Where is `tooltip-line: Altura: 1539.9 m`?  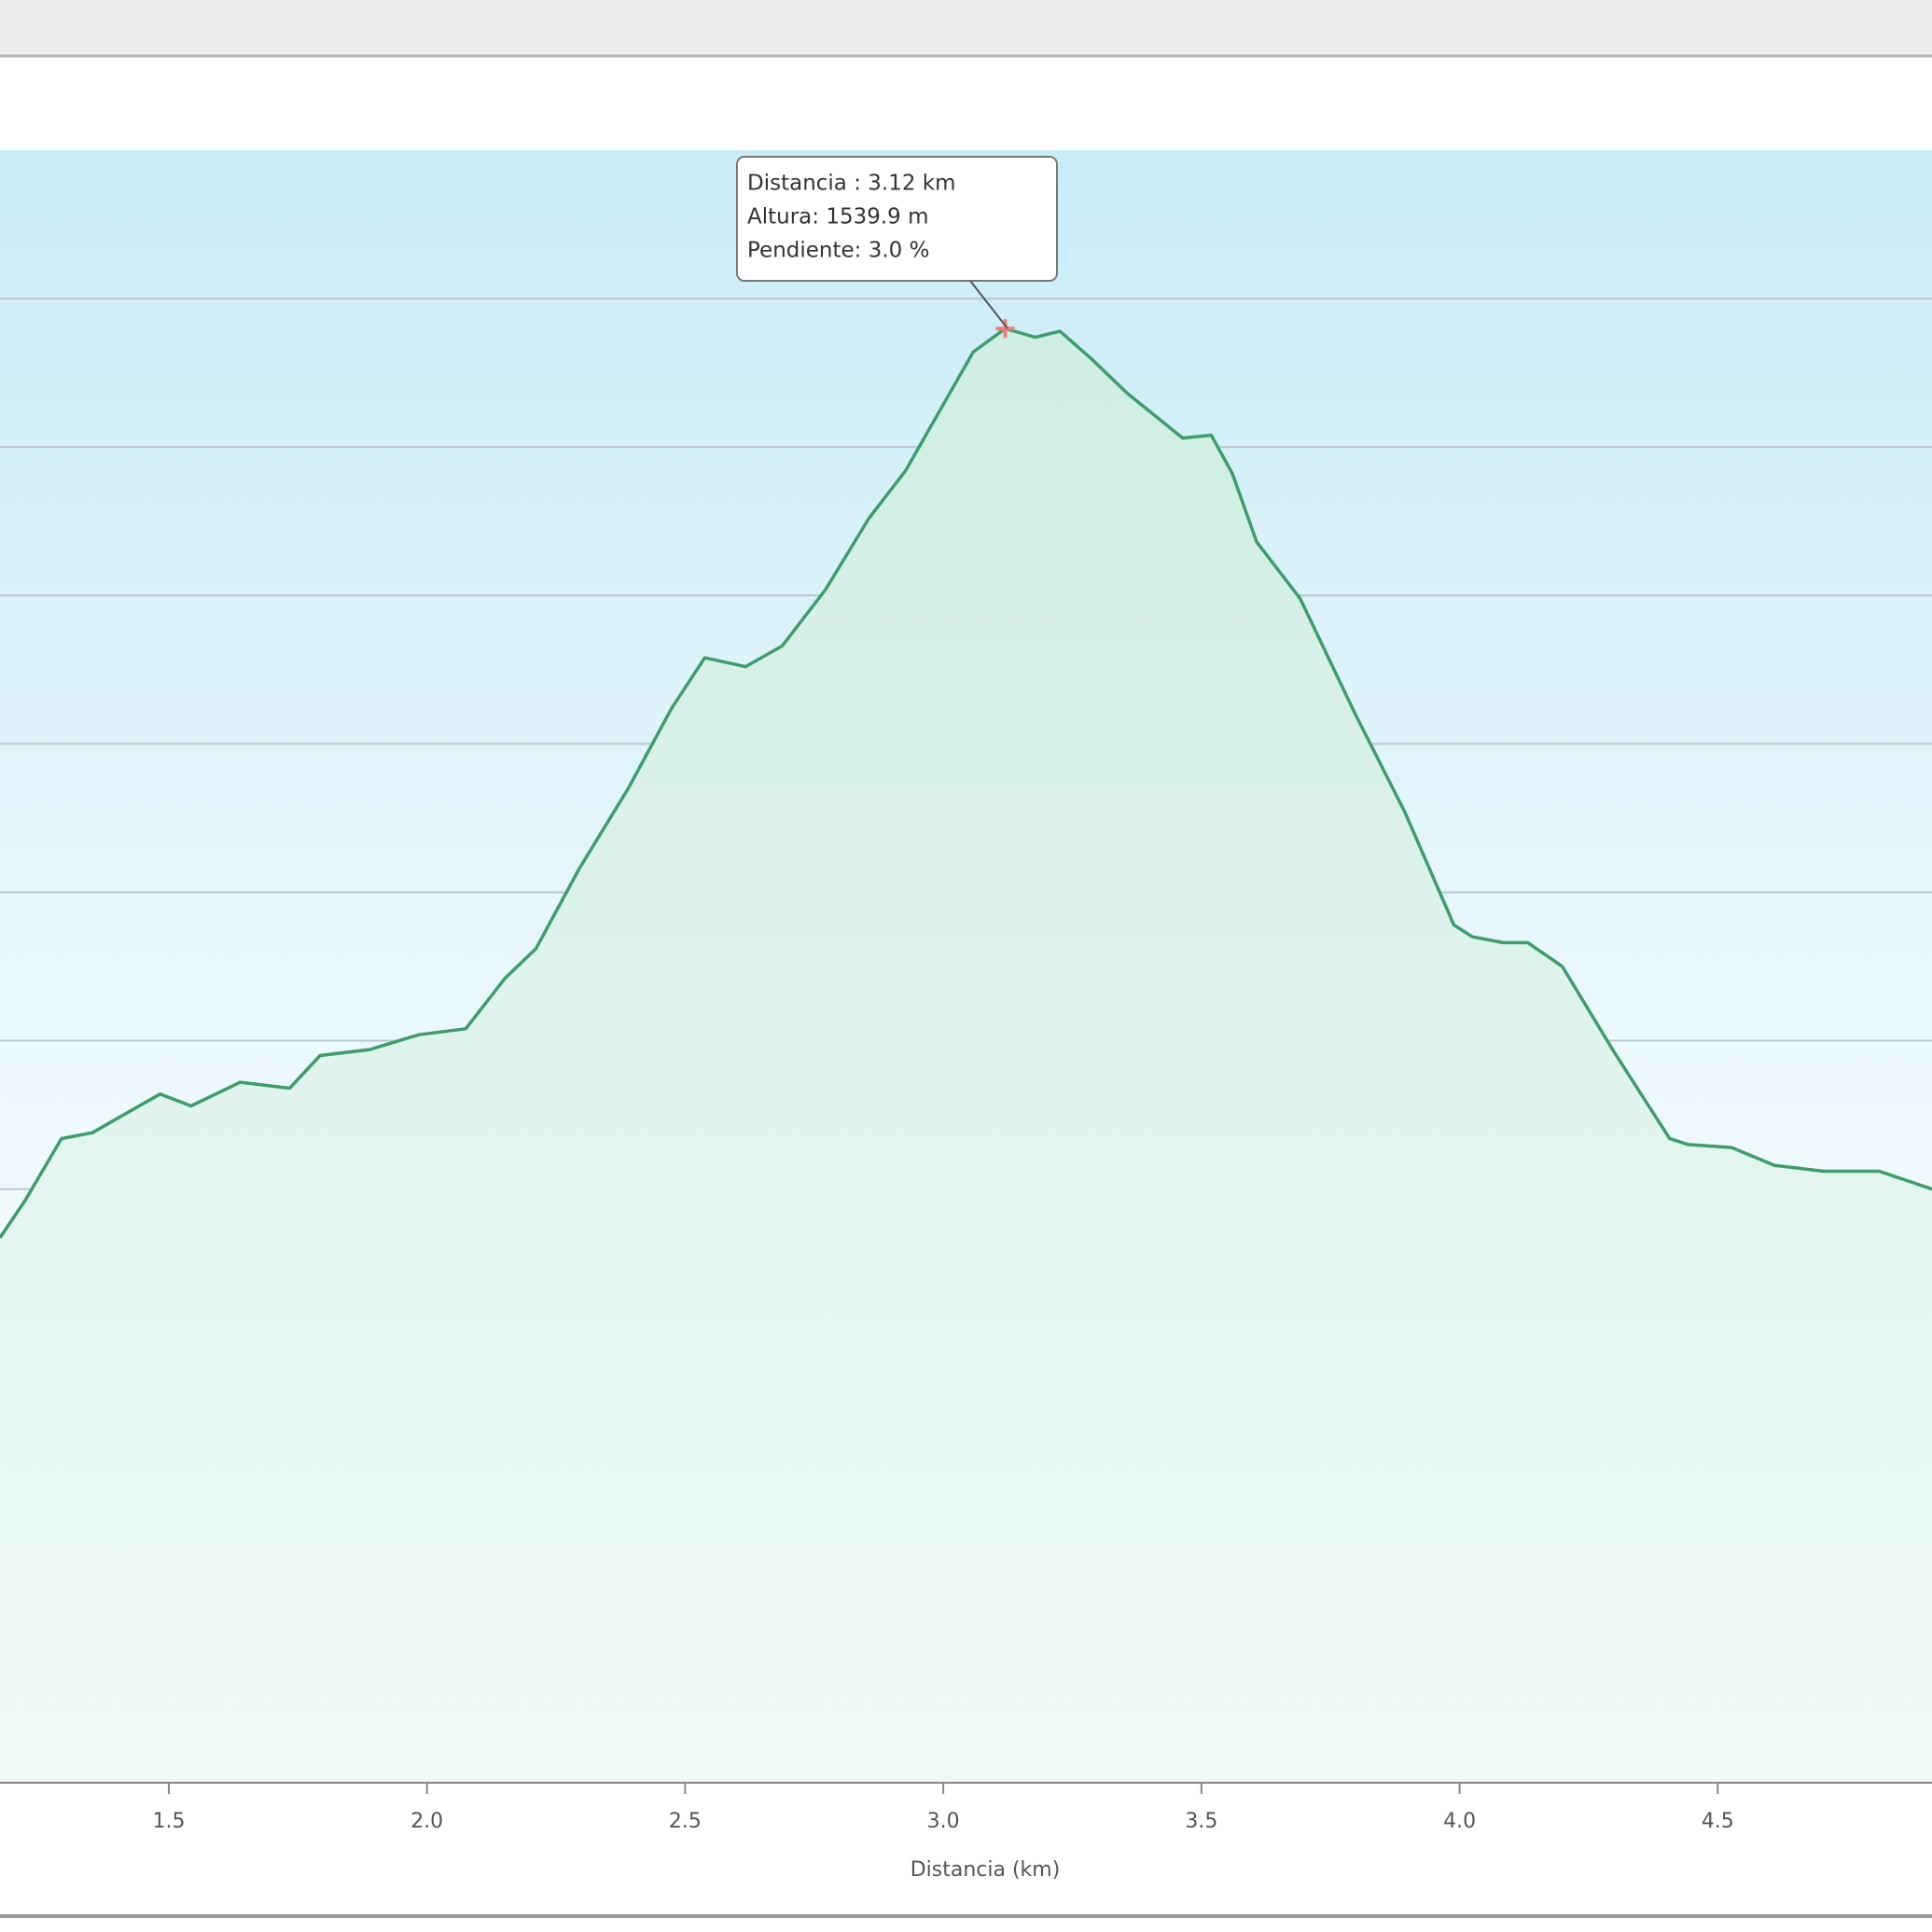
tooltip-line: Altura: 1539.9 m is located at coordinates (838, 217).